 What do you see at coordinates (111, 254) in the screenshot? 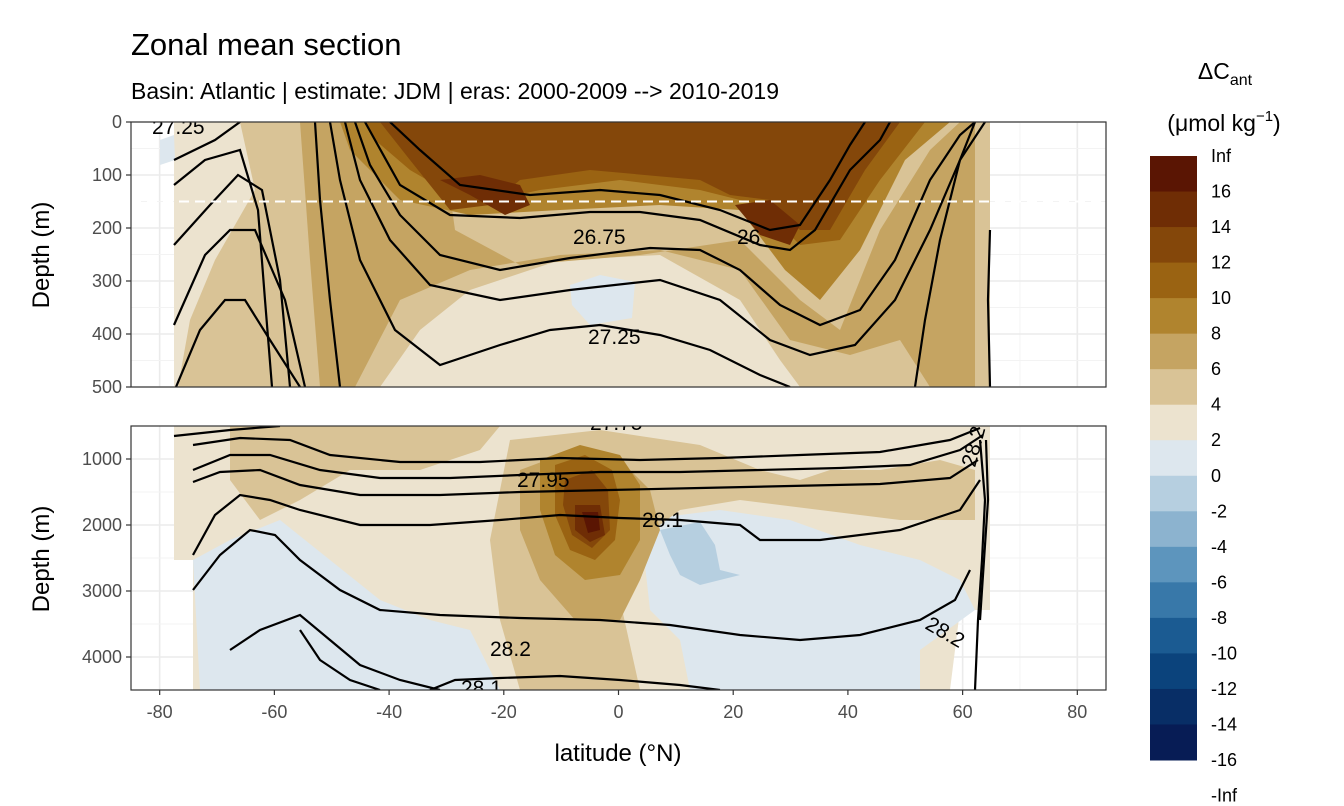
I see `y-axis-upper: 0 100 200 300 400 500` at bounding box center [111, 254].